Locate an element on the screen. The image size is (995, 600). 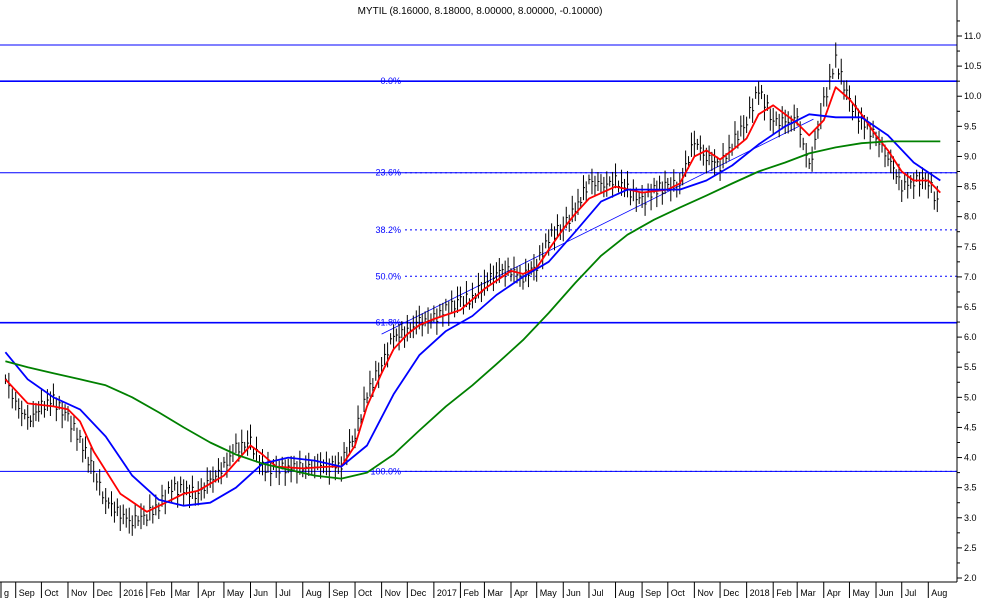
y-tick-label: 10.0 is located at coordinates (973, 96).